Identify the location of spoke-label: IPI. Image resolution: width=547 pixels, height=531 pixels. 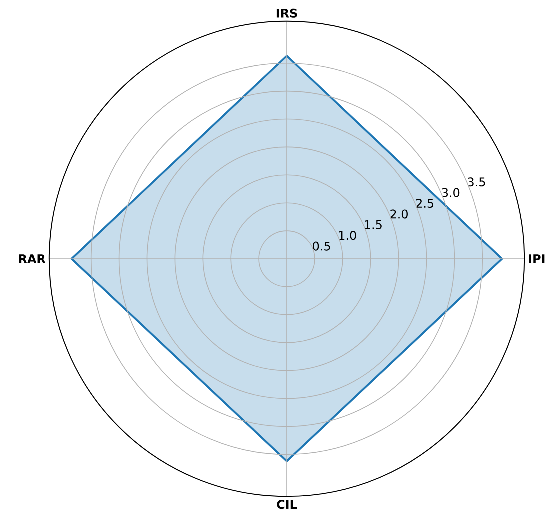
(537, 259).